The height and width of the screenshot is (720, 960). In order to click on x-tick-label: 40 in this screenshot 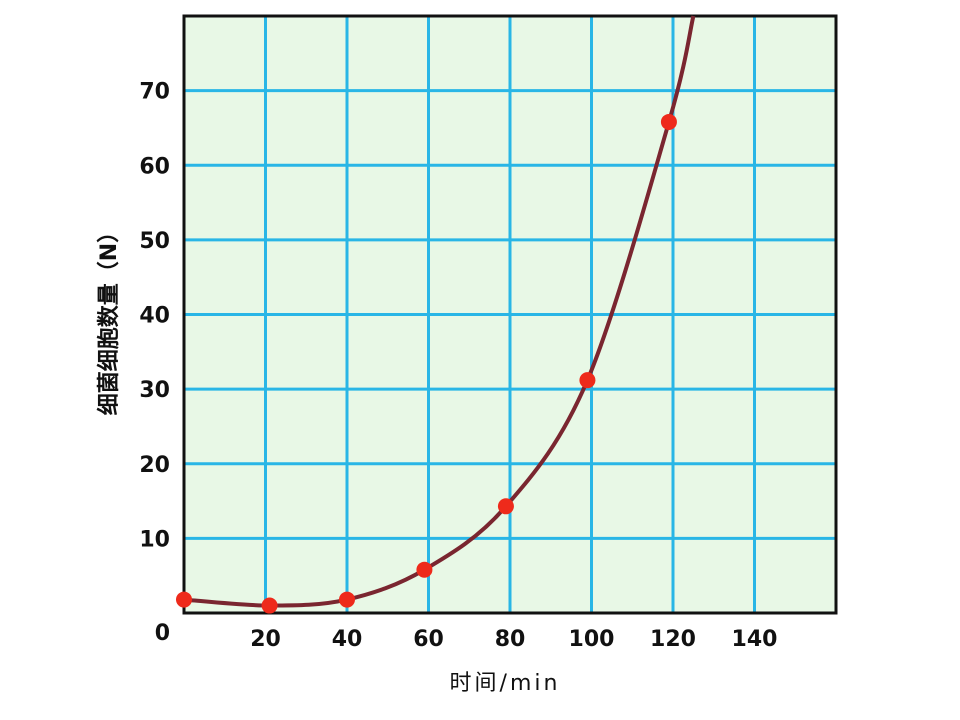, I will do `click(347, 639)`.